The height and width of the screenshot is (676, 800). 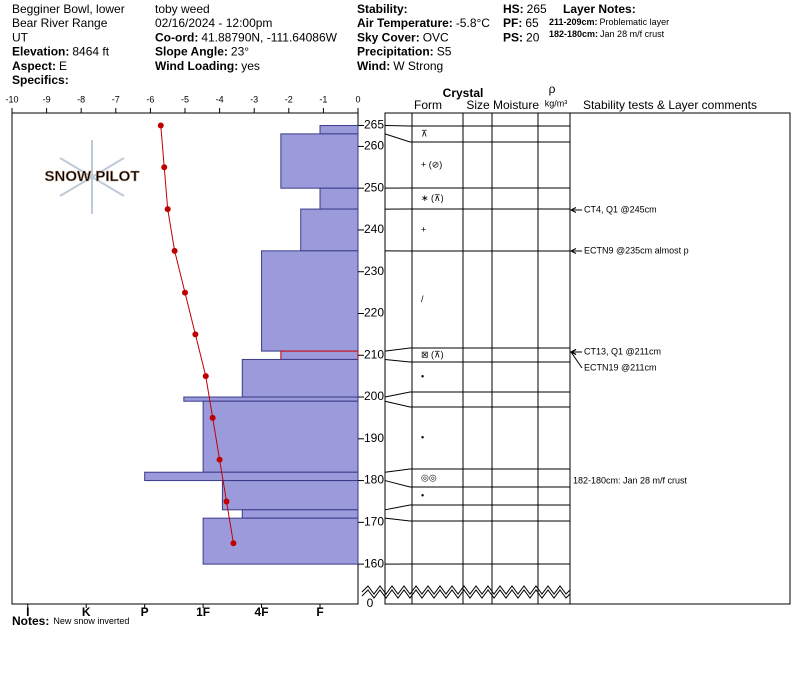 I want to click on column-header: kg/m³, so click(x=556, y=103).